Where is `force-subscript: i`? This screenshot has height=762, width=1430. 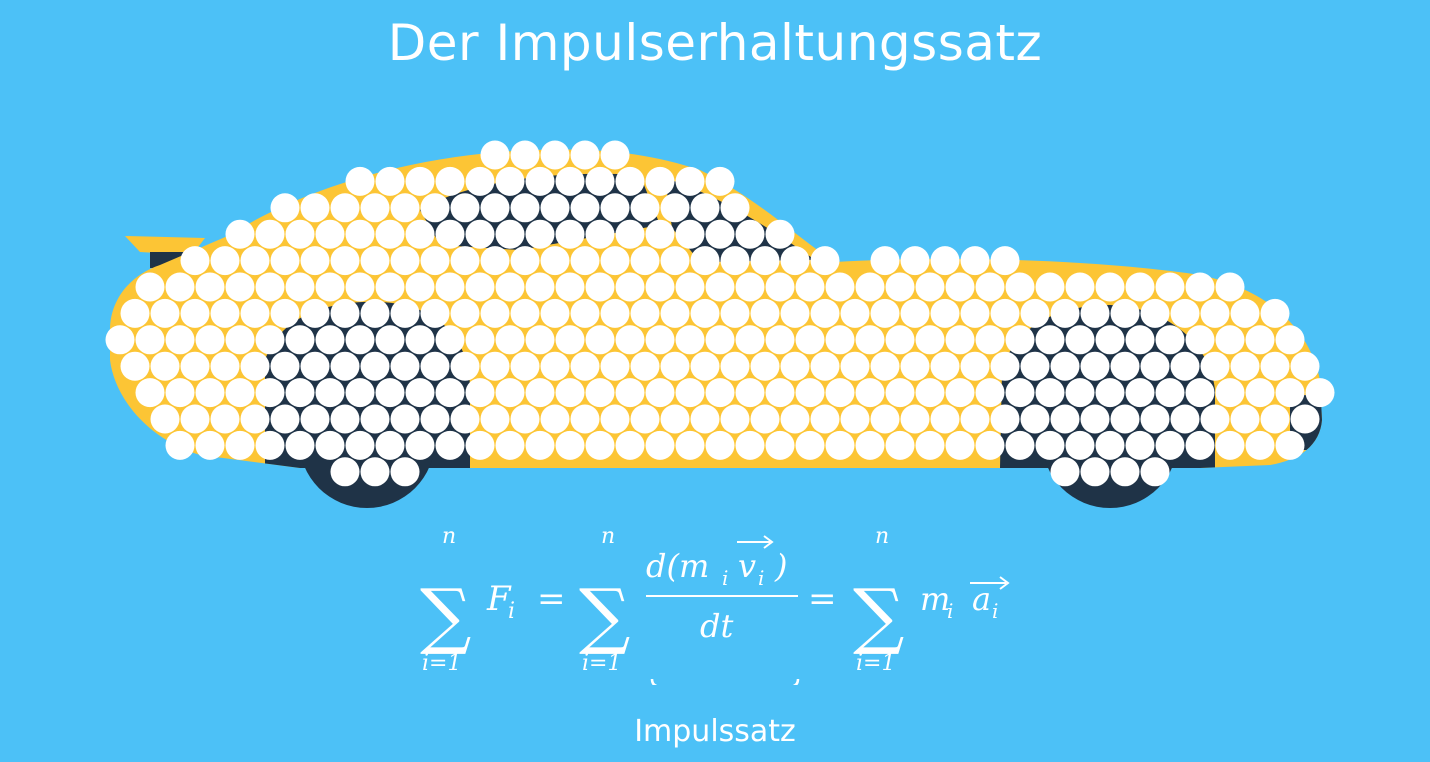 force-subscript: i is located at coordinates (511, 611).